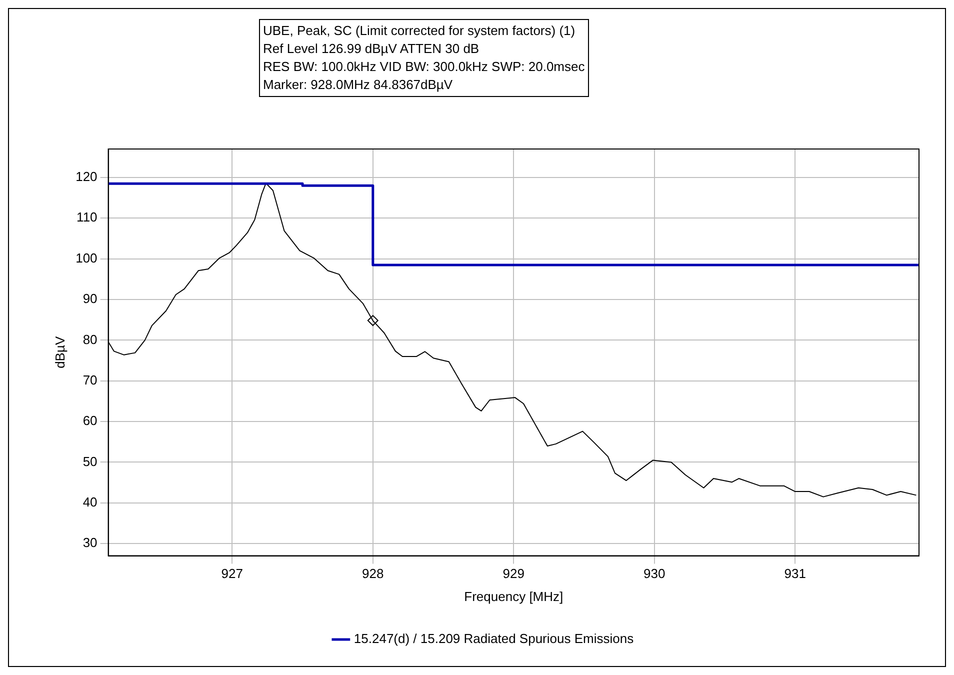 The image size is (954, 675). I want to click on y-tick-label: 120, so click(87, 176).